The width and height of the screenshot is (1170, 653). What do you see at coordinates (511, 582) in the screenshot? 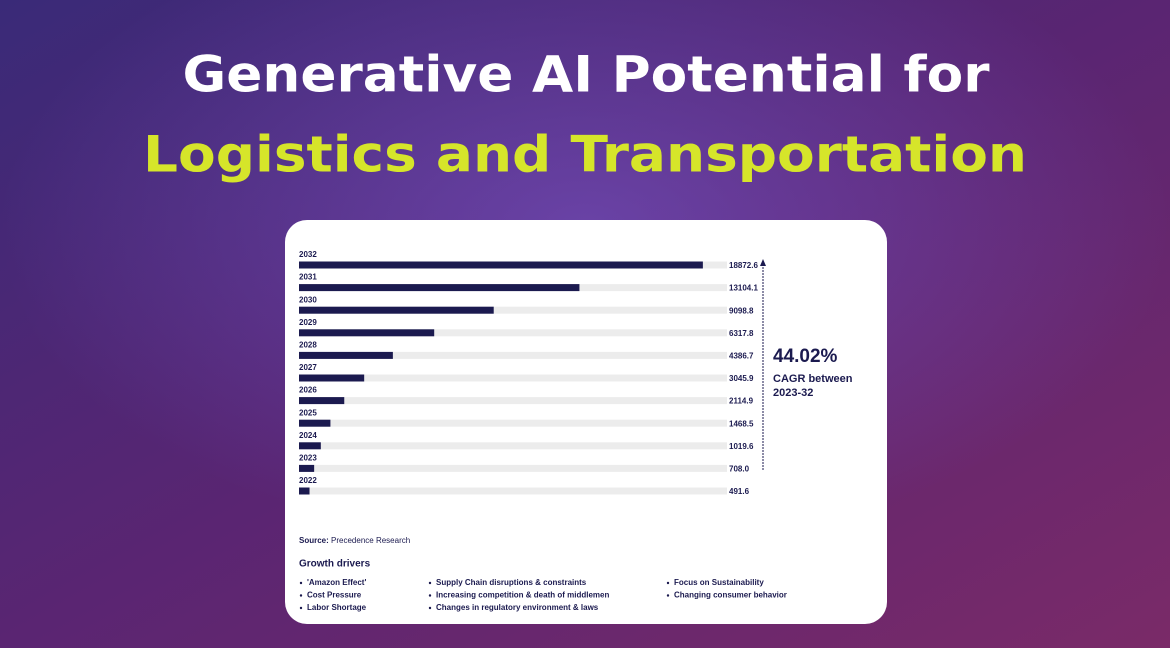
I see `growth-driver: Supply Chain disruptions & constraints` at bounding box center [511, 582].